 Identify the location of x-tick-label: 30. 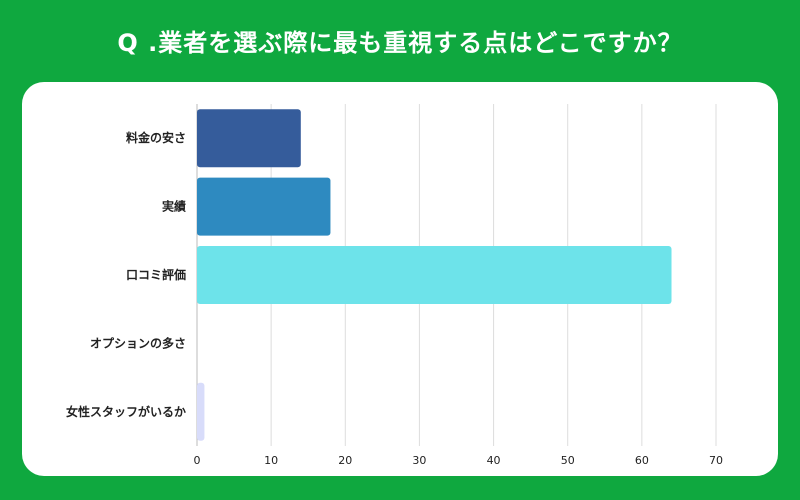
(419, 460).